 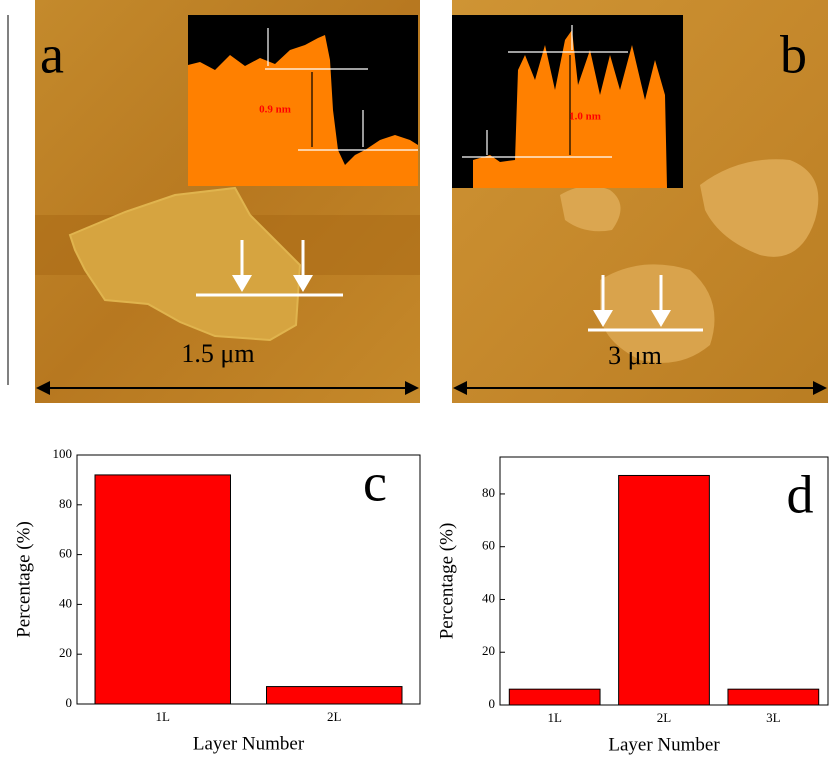 What do you see at coordinates (52, 54) in the screenshot?
I see `panel-label: a` at bounding box center [52, 54].